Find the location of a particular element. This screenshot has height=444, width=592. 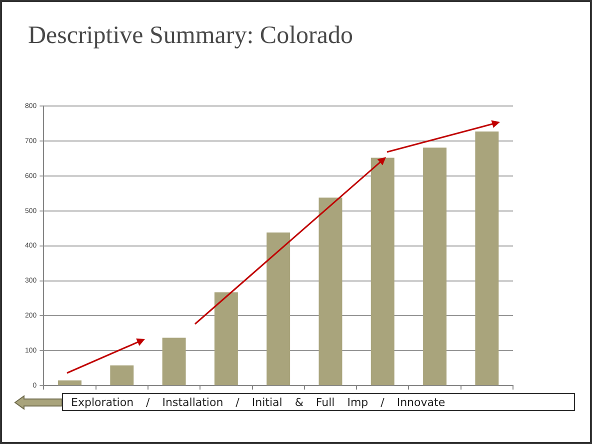

chart-title: Descriptive Summary: Colorado is located at coordinates (190, 36).